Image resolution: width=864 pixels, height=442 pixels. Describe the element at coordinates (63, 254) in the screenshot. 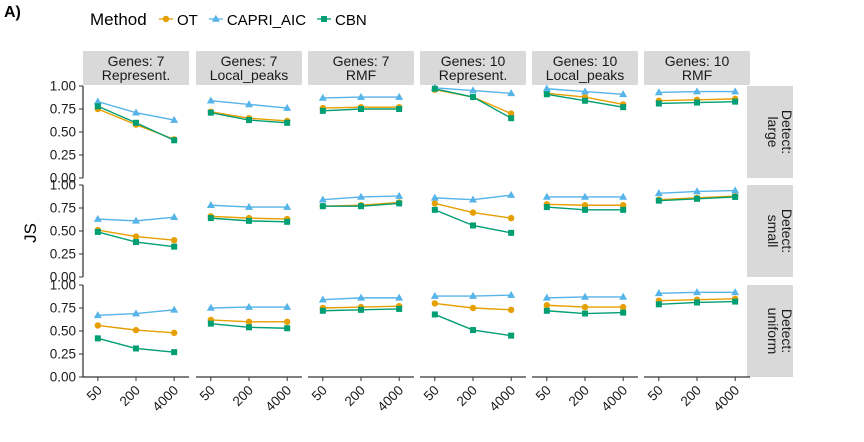

I see `y-tick-label: 0.25` at that location.